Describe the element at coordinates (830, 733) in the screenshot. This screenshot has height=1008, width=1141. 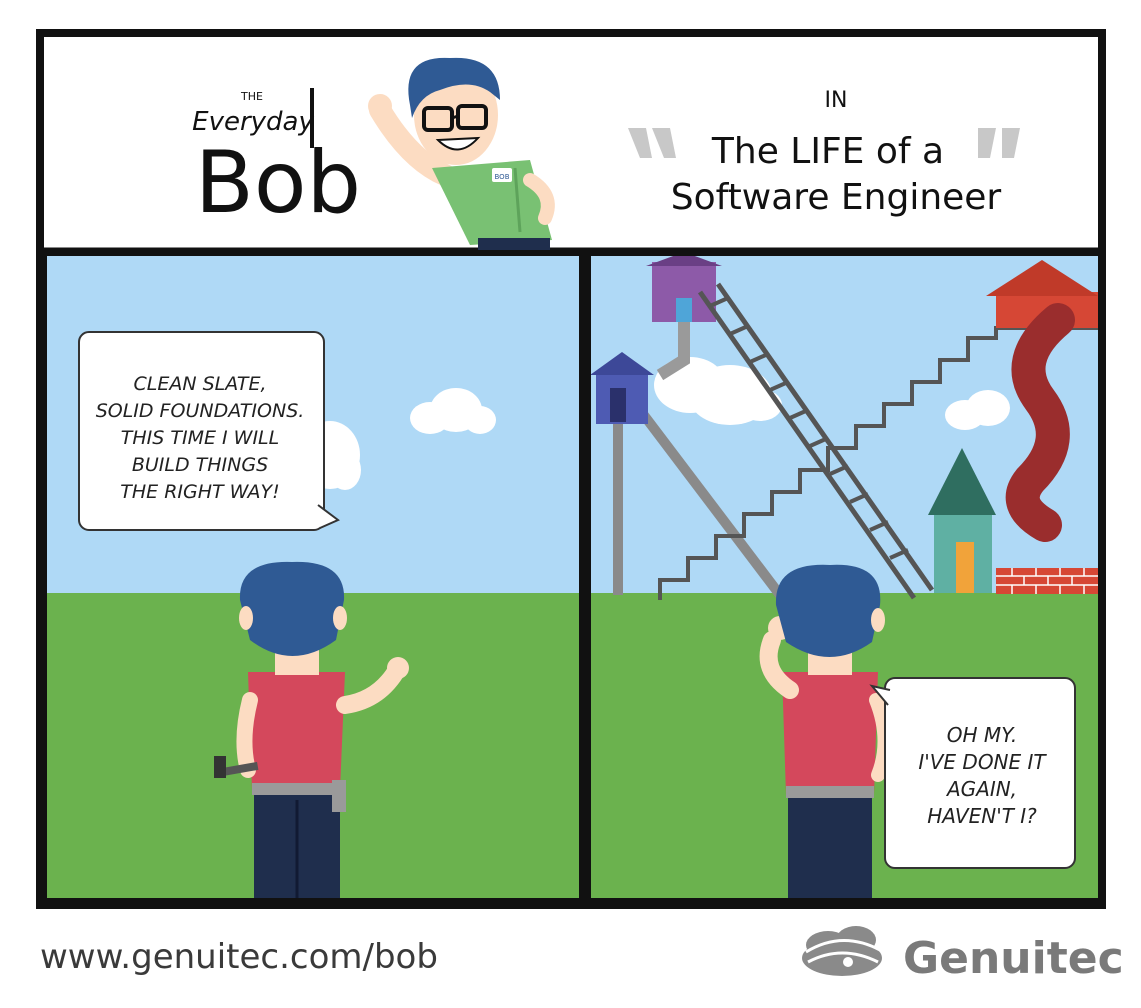
I see `bob-red-shirt-right` at that location.